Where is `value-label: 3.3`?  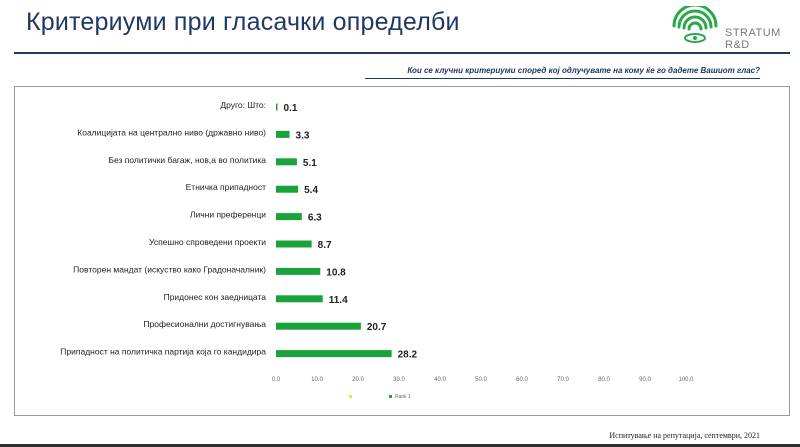 value-label: 3.3 is located at coordinates (303, 135).